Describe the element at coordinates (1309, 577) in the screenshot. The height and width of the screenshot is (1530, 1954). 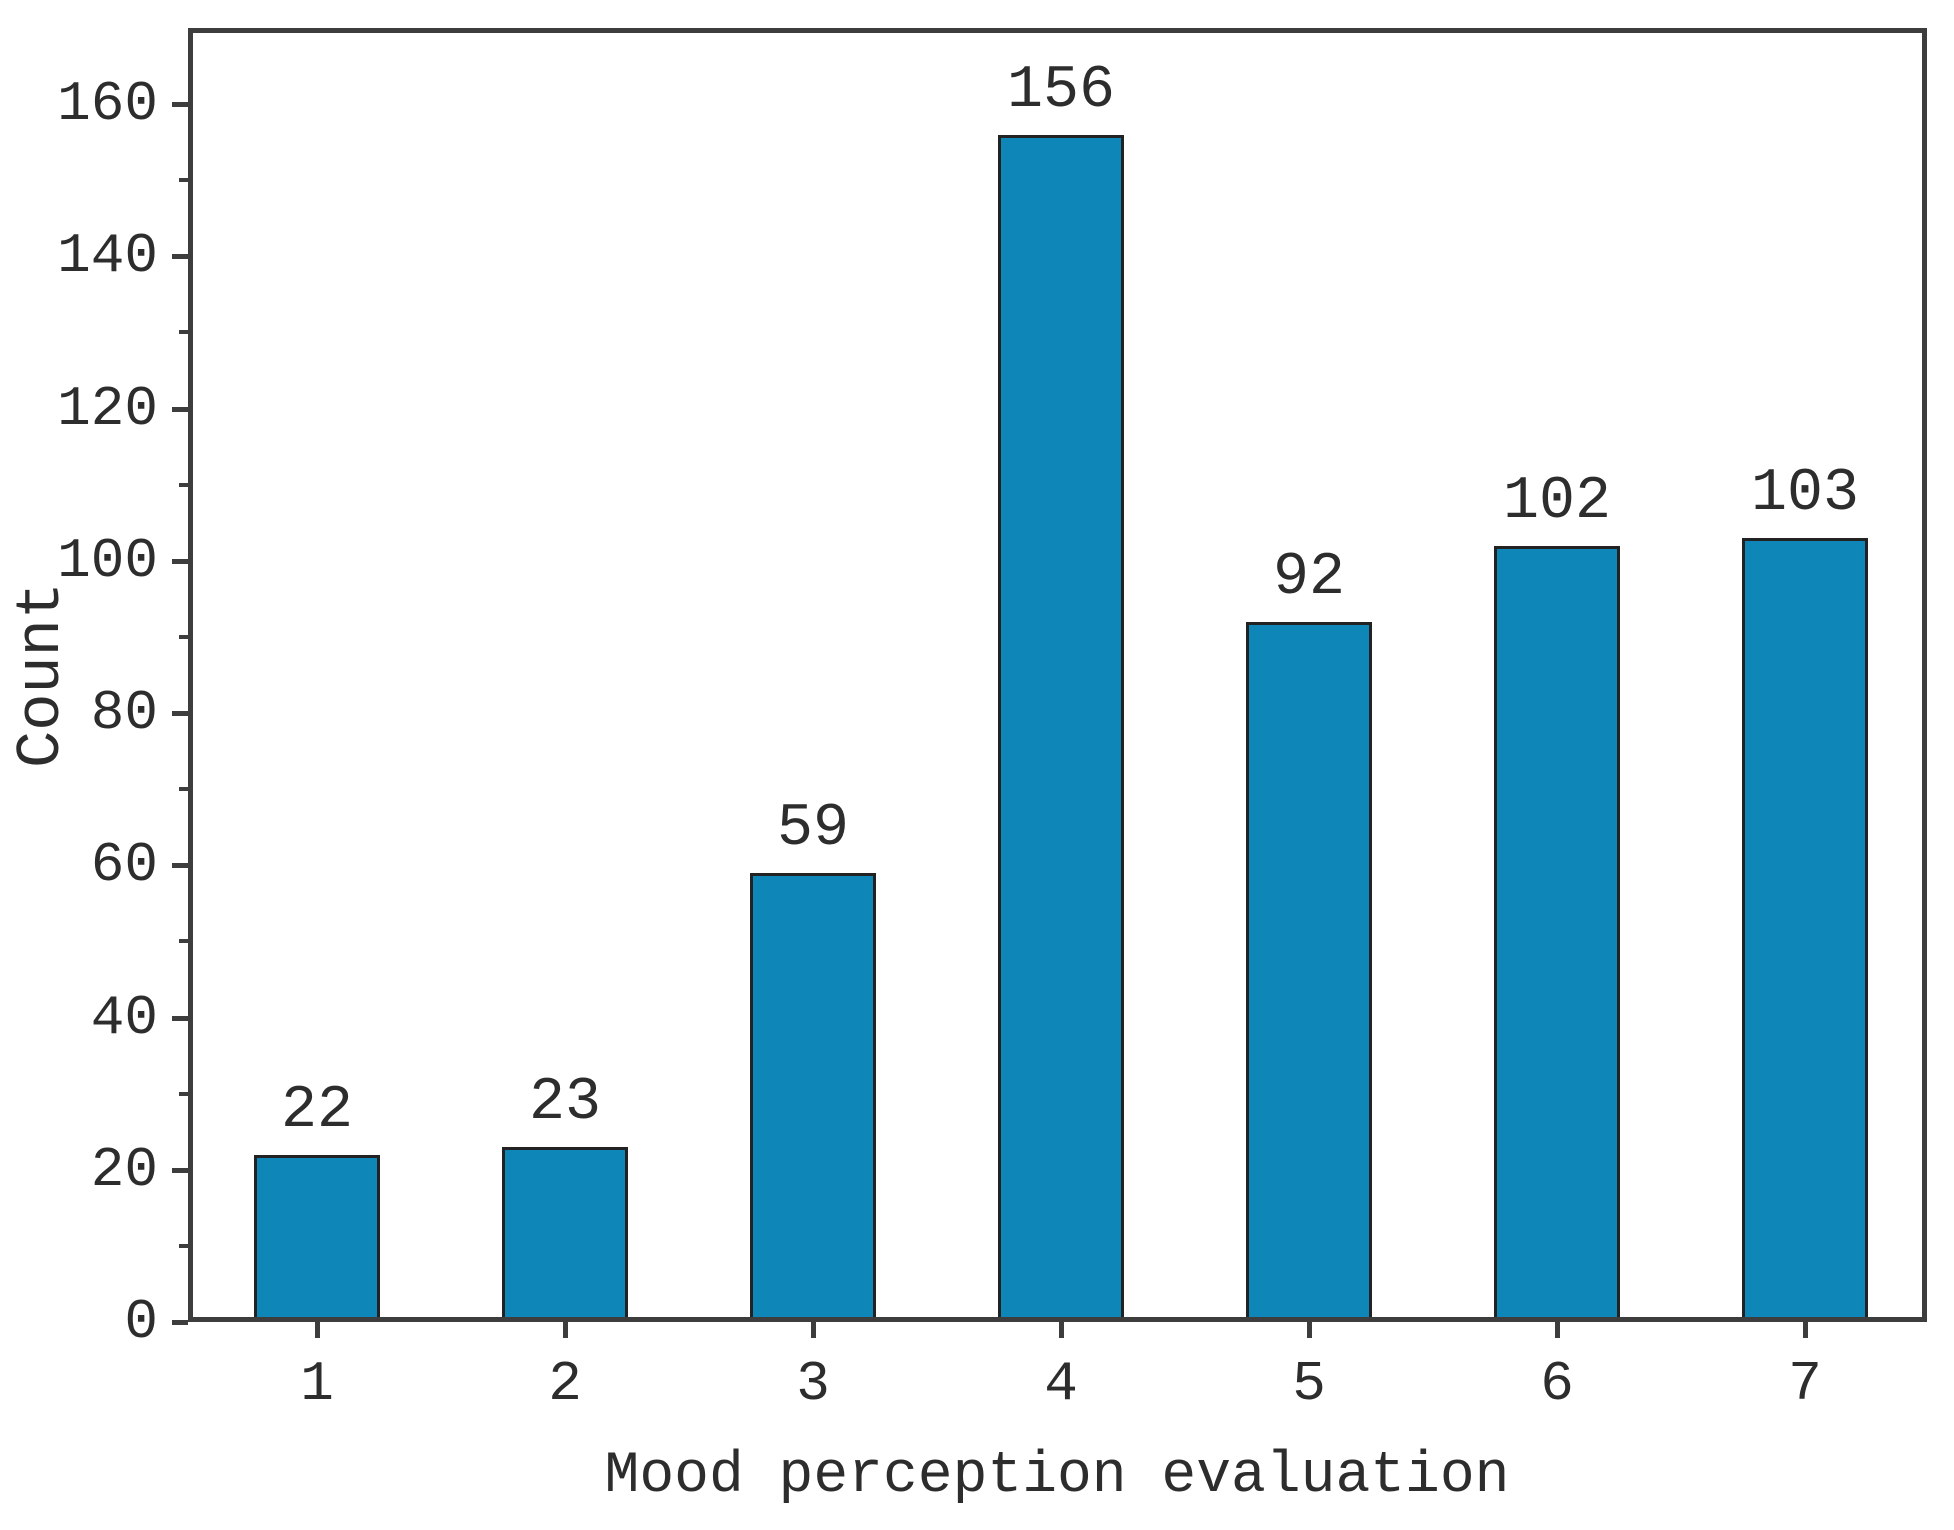
I see `bar-value-label: 92` at that location.